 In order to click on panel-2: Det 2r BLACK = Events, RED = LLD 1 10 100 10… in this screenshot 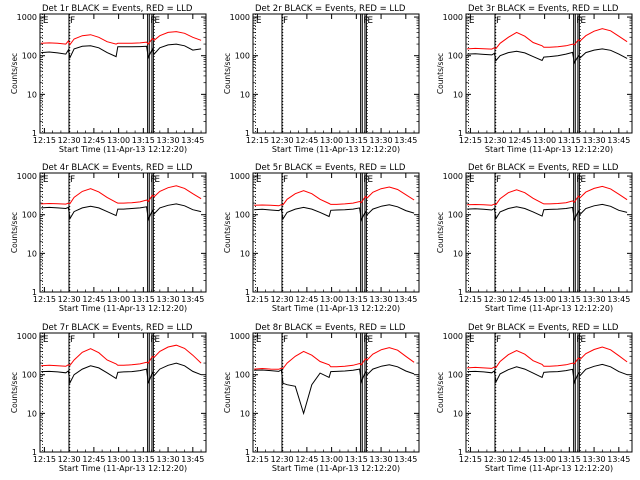, I will do `click(321, 79)`.